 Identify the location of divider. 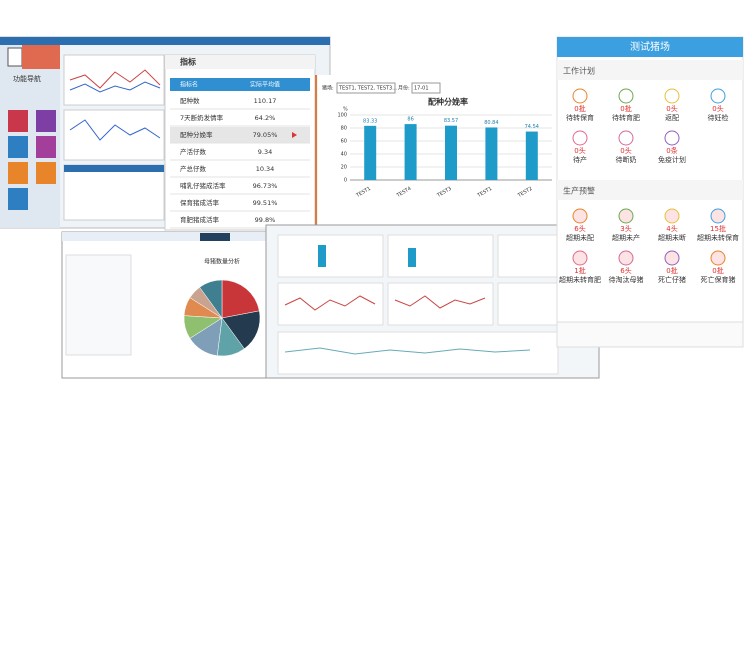
(316, 152).